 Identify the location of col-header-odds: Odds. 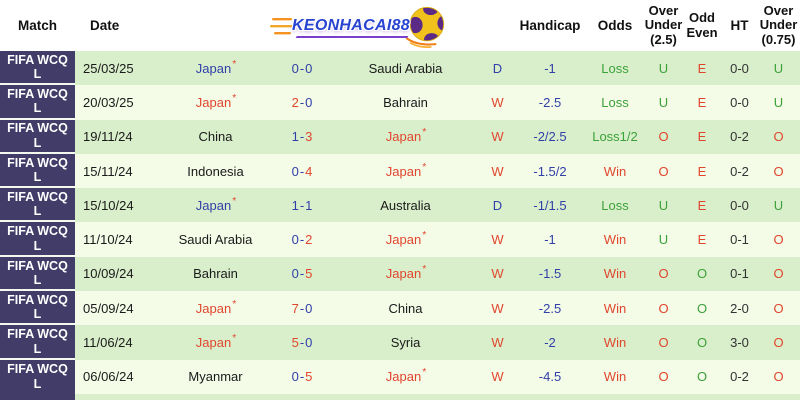
(615, 25).